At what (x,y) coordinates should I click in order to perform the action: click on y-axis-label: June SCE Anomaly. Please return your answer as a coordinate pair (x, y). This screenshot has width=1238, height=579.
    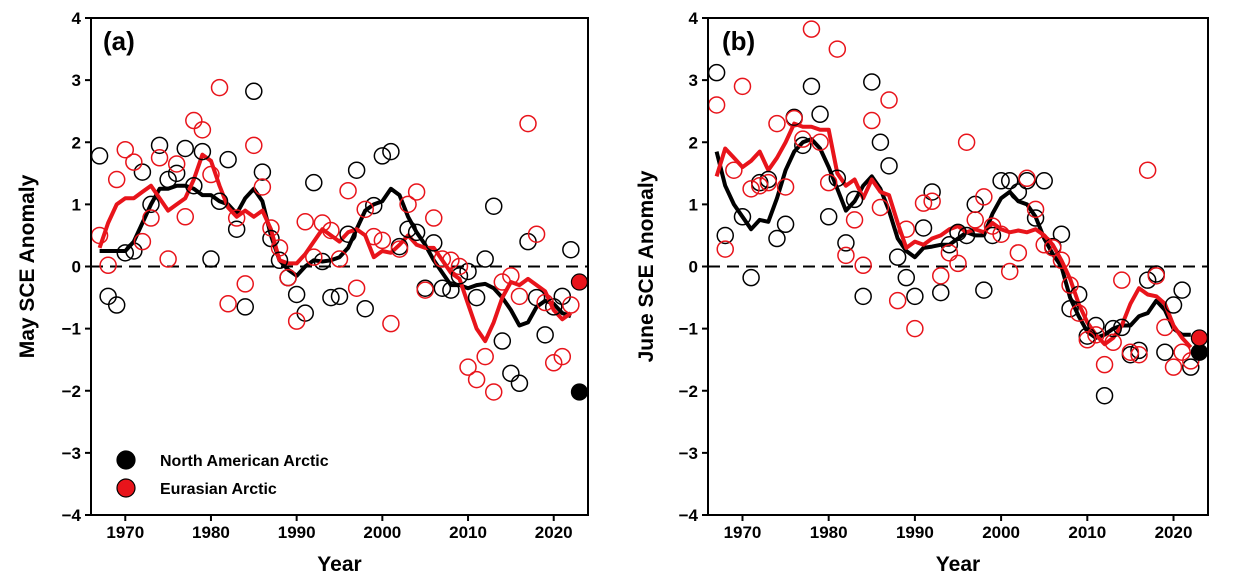
    Looking at the image, I should click on (646, 266).